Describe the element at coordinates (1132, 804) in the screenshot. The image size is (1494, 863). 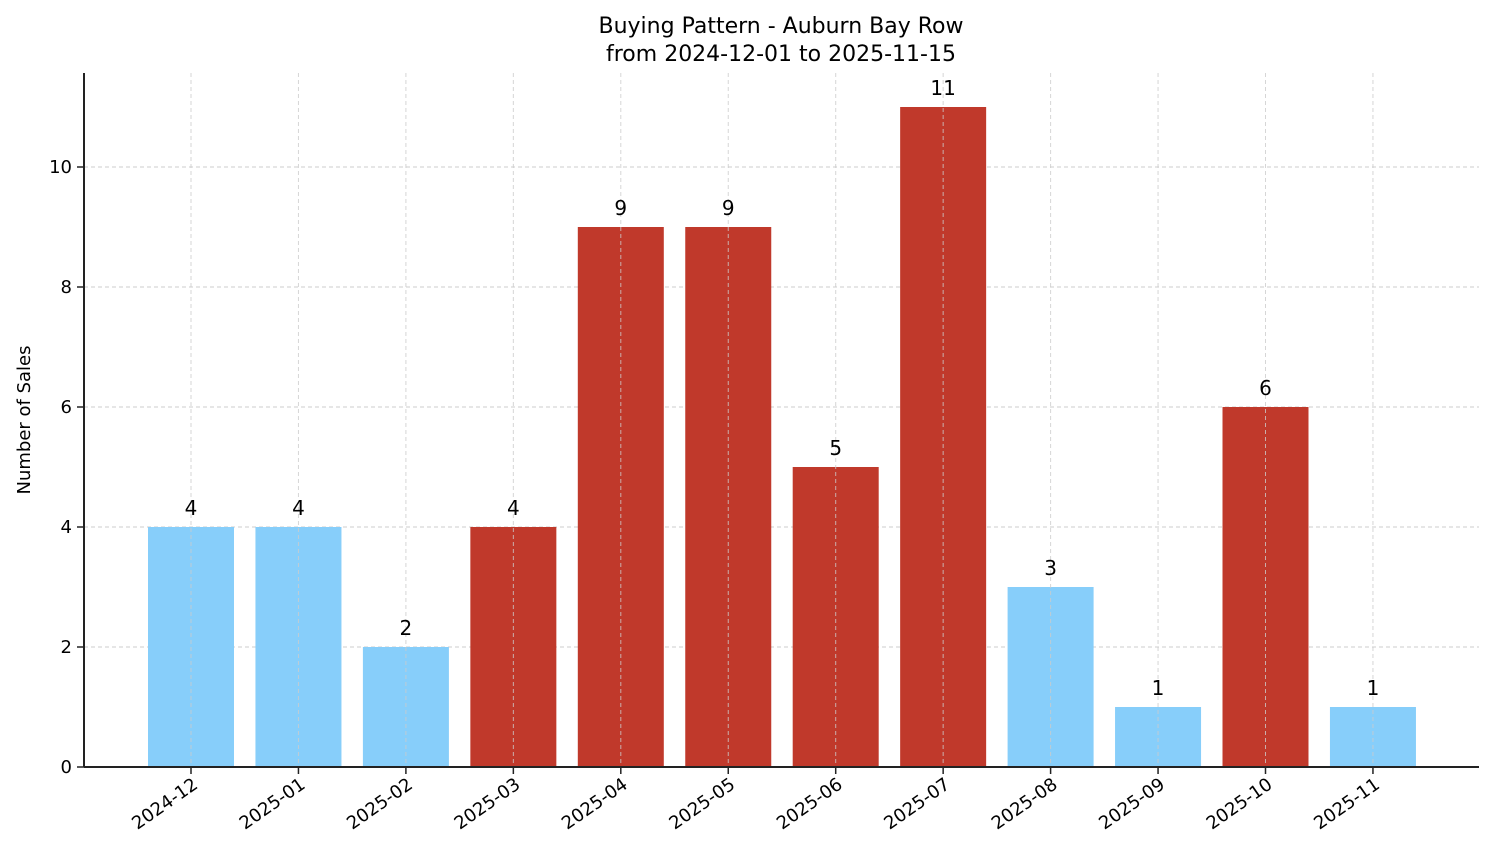
I see `x-tick-label: 2025-09` at that location.